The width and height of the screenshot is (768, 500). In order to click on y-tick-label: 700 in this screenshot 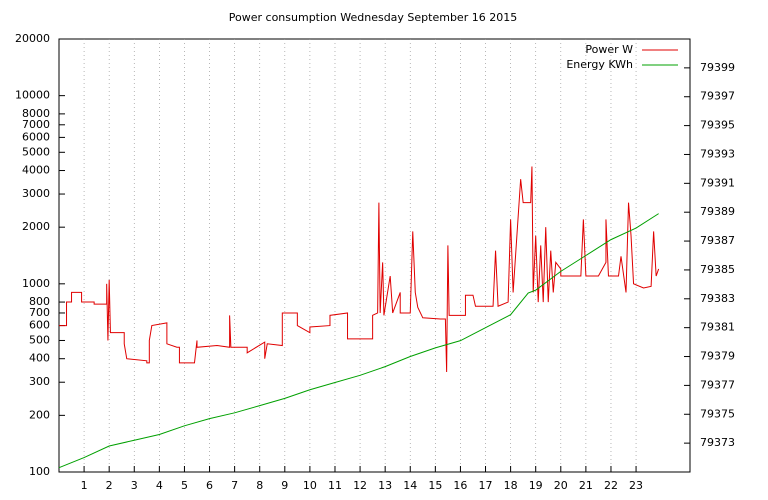, I will do `click(39, 312)`.